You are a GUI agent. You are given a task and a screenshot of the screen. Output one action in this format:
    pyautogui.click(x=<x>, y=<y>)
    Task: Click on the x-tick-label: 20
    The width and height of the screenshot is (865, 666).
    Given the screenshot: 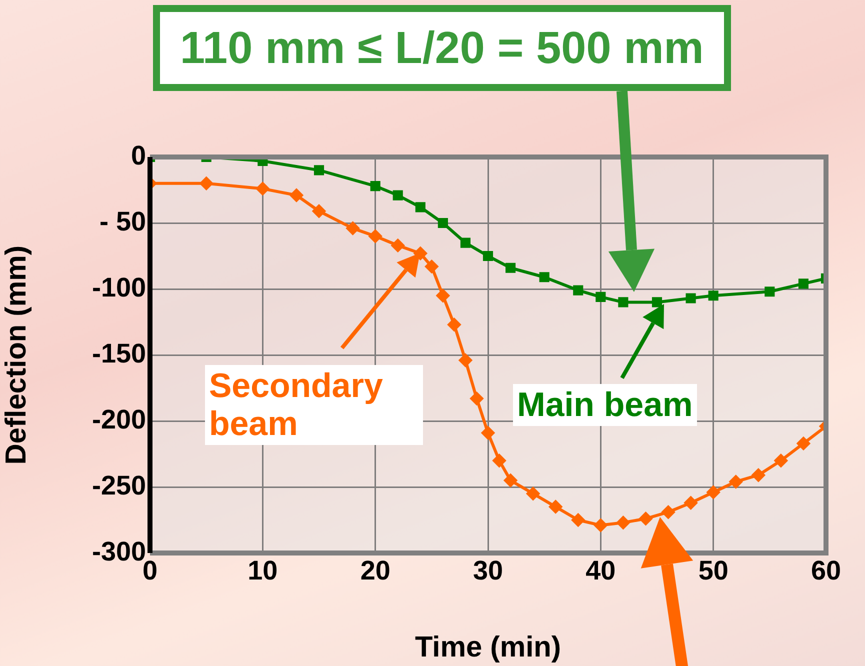 What is the action you would take?
    pyautogui.click(x=375, y=571)
    